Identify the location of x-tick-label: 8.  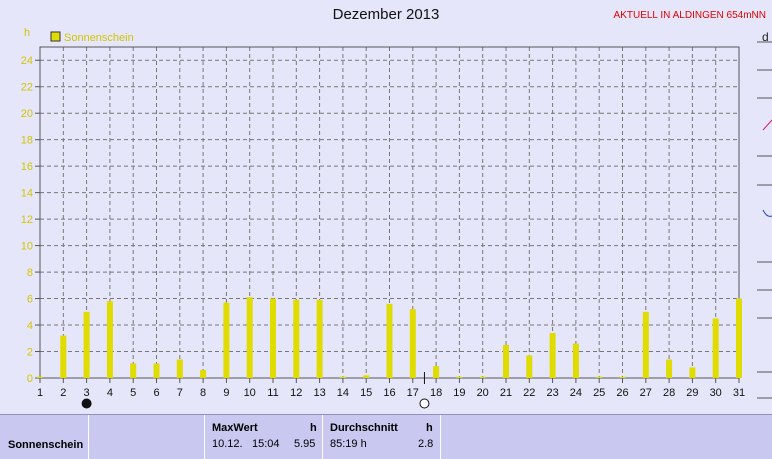
(203, 393).